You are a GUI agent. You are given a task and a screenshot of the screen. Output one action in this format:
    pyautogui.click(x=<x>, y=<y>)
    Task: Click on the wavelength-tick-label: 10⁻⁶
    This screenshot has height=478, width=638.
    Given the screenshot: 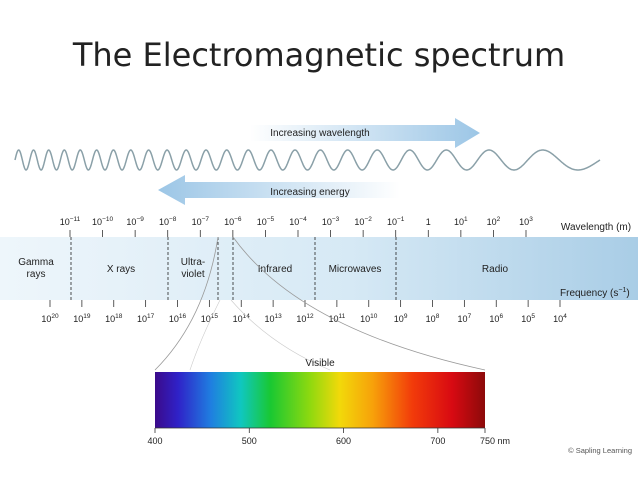 What is the action you would take?
    pyautogui.click(x=233, y=221)
    